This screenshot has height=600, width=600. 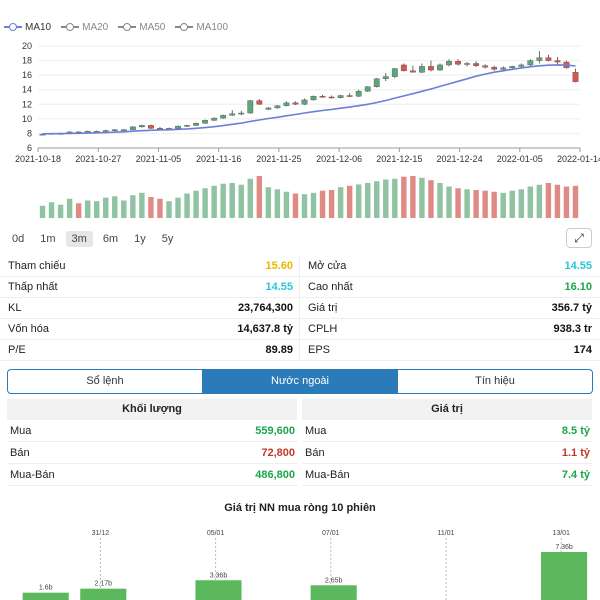 What do you see at coordinates (212, 27) in the screenshot?
I see `legend-ma100-label: MA100` at bounding box center [212, 27].